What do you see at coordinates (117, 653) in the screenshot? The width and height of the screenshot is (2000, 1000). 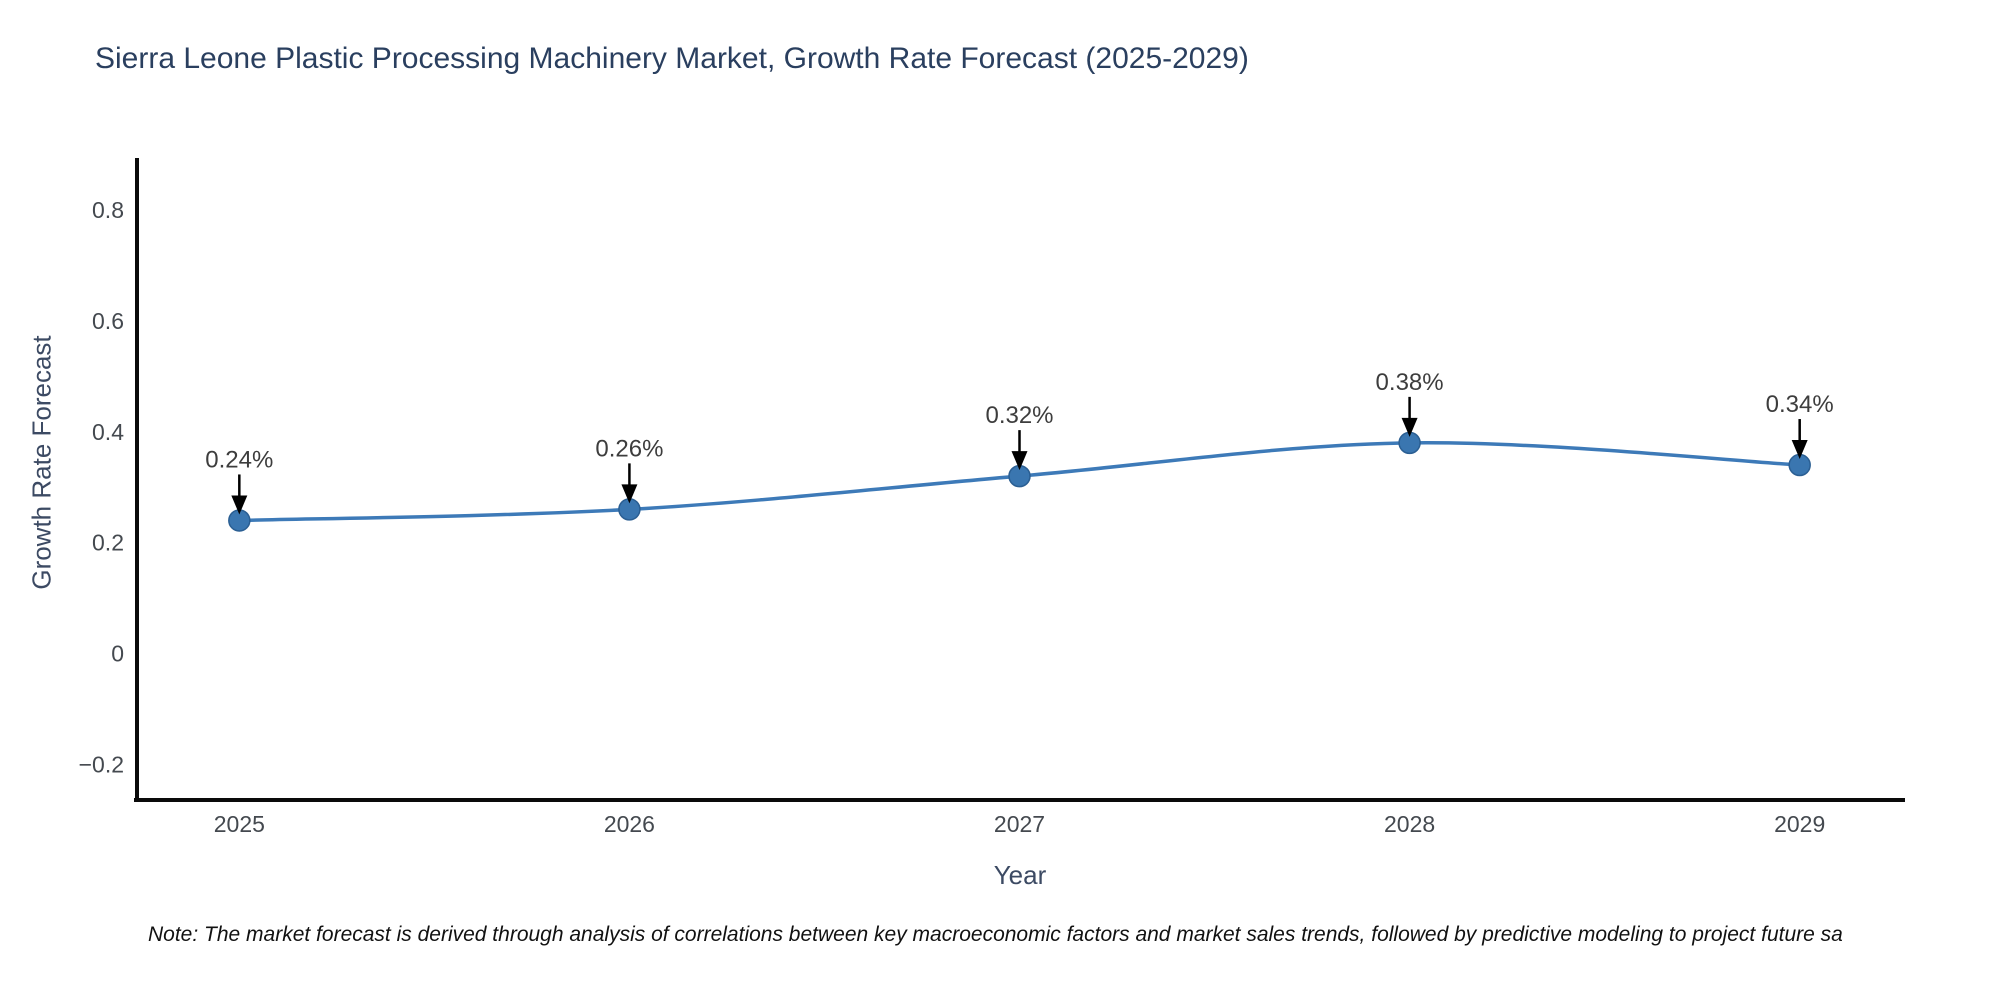 I see `y-tick-label: 0` at bounding box center [117, 653].